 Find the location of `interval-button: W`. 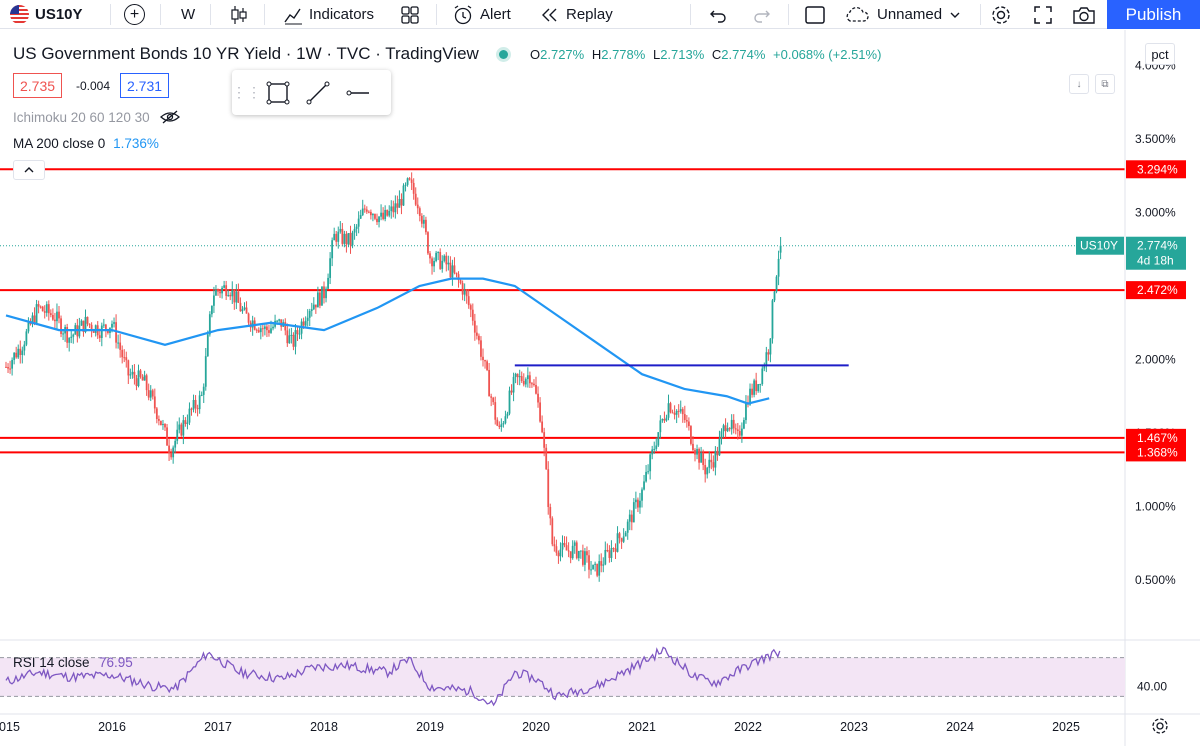

interval-button: W is located at coordinates (188, 14).